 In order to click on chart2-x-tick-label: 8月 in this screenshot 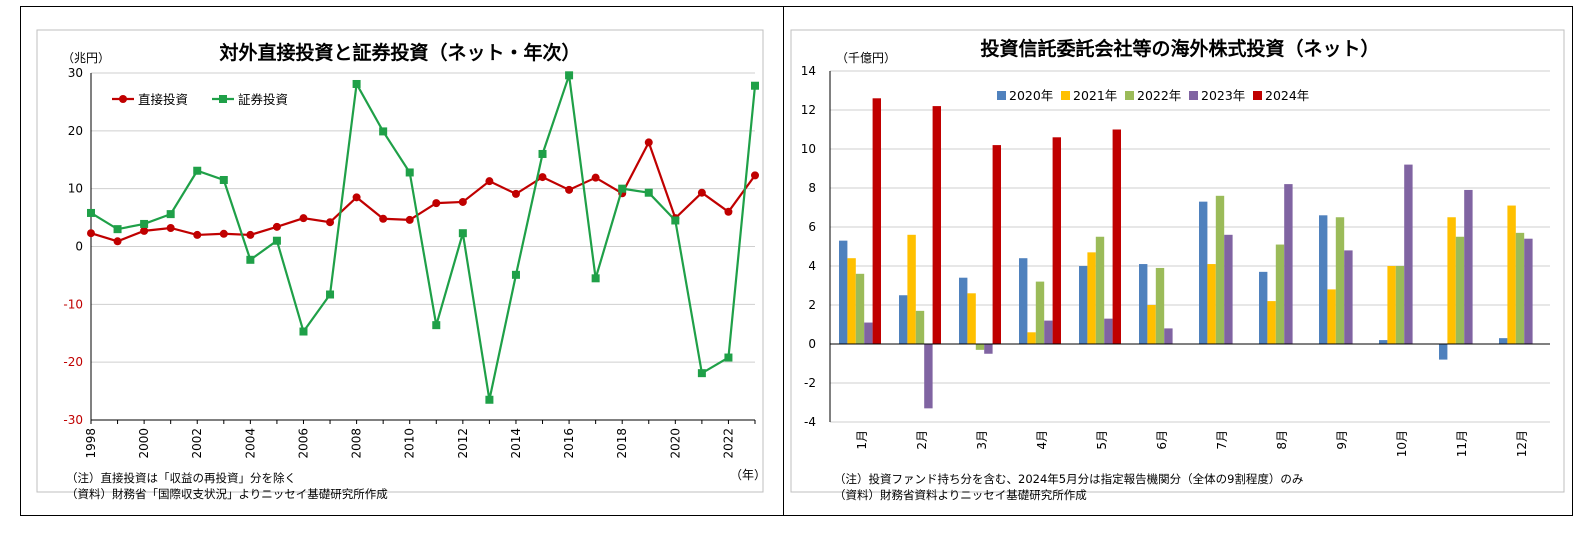, I will do `click(1282, 440)`.